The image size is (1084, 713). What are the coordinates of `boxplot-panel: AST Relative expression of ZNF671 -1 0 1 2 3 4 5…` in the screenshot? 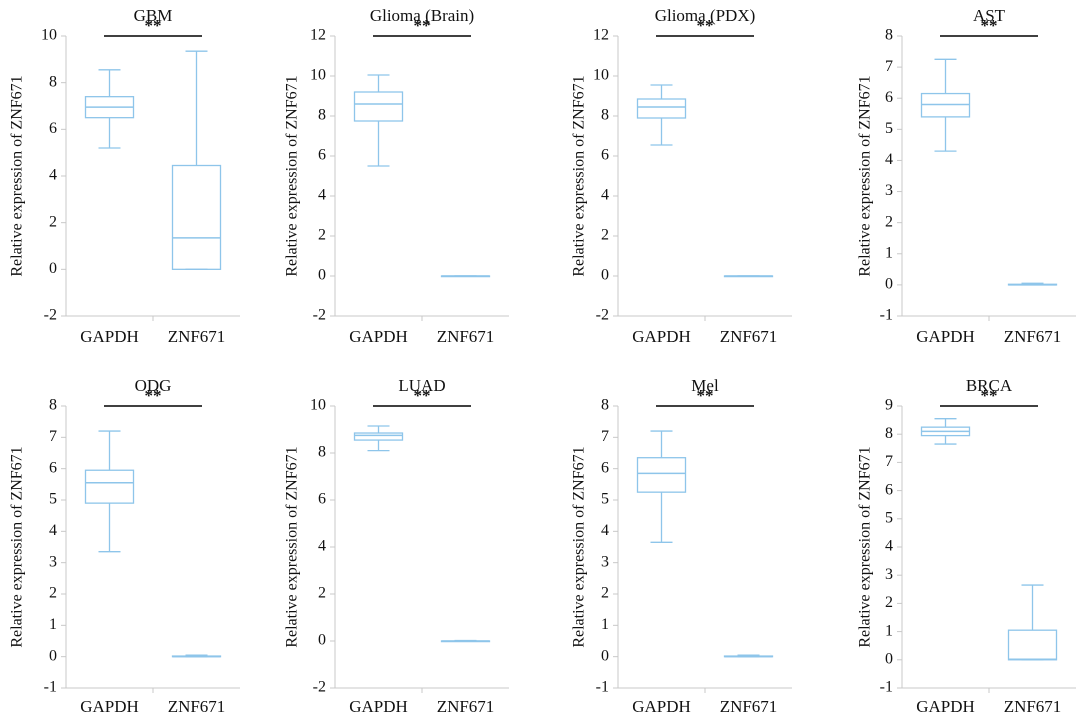 It's located at (966, 176).